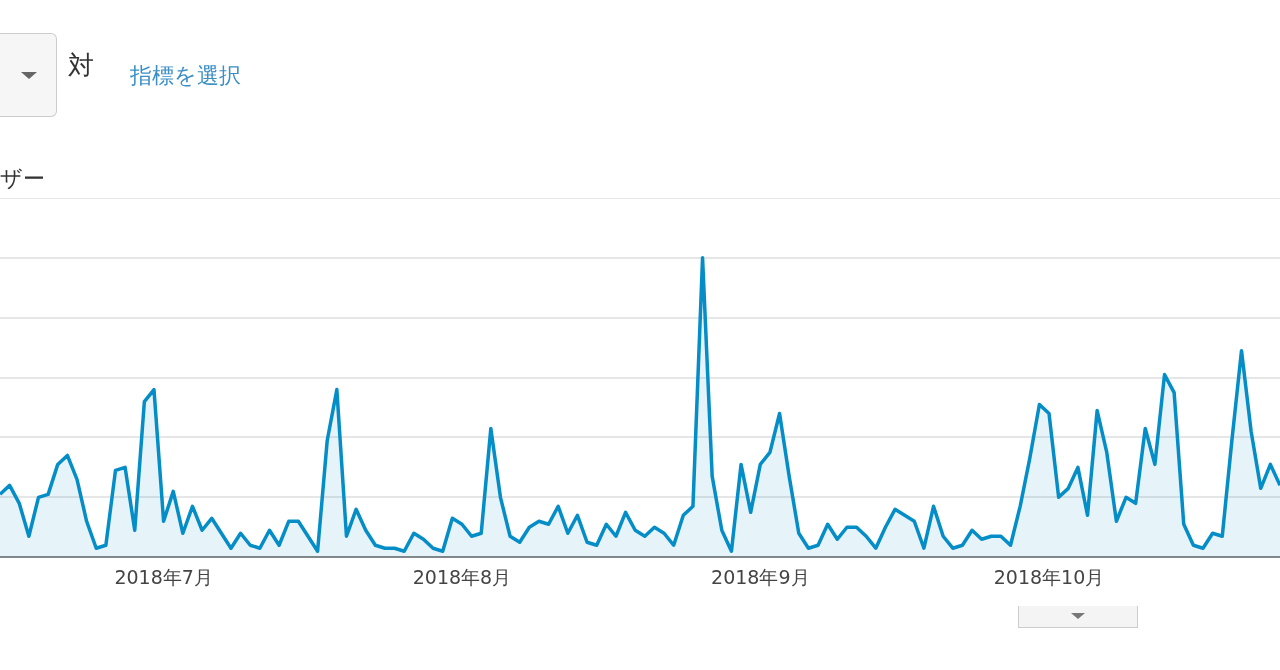 The width and height of the screenshot is (1280, 670). I want to click on x-tick-label: 2018年9月, so click(760, 576).